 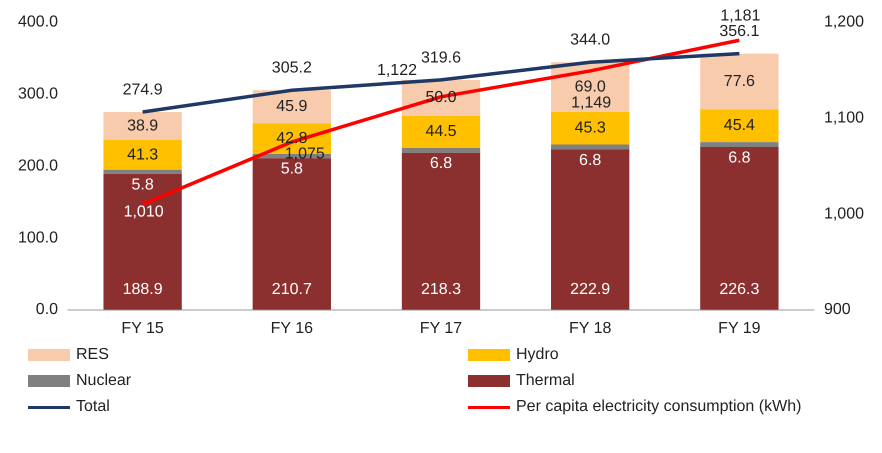 What do you see at coordinates (545, 381) in the screenshot?
I see `legend-label: Thermal` at bounding box center [545, 381].